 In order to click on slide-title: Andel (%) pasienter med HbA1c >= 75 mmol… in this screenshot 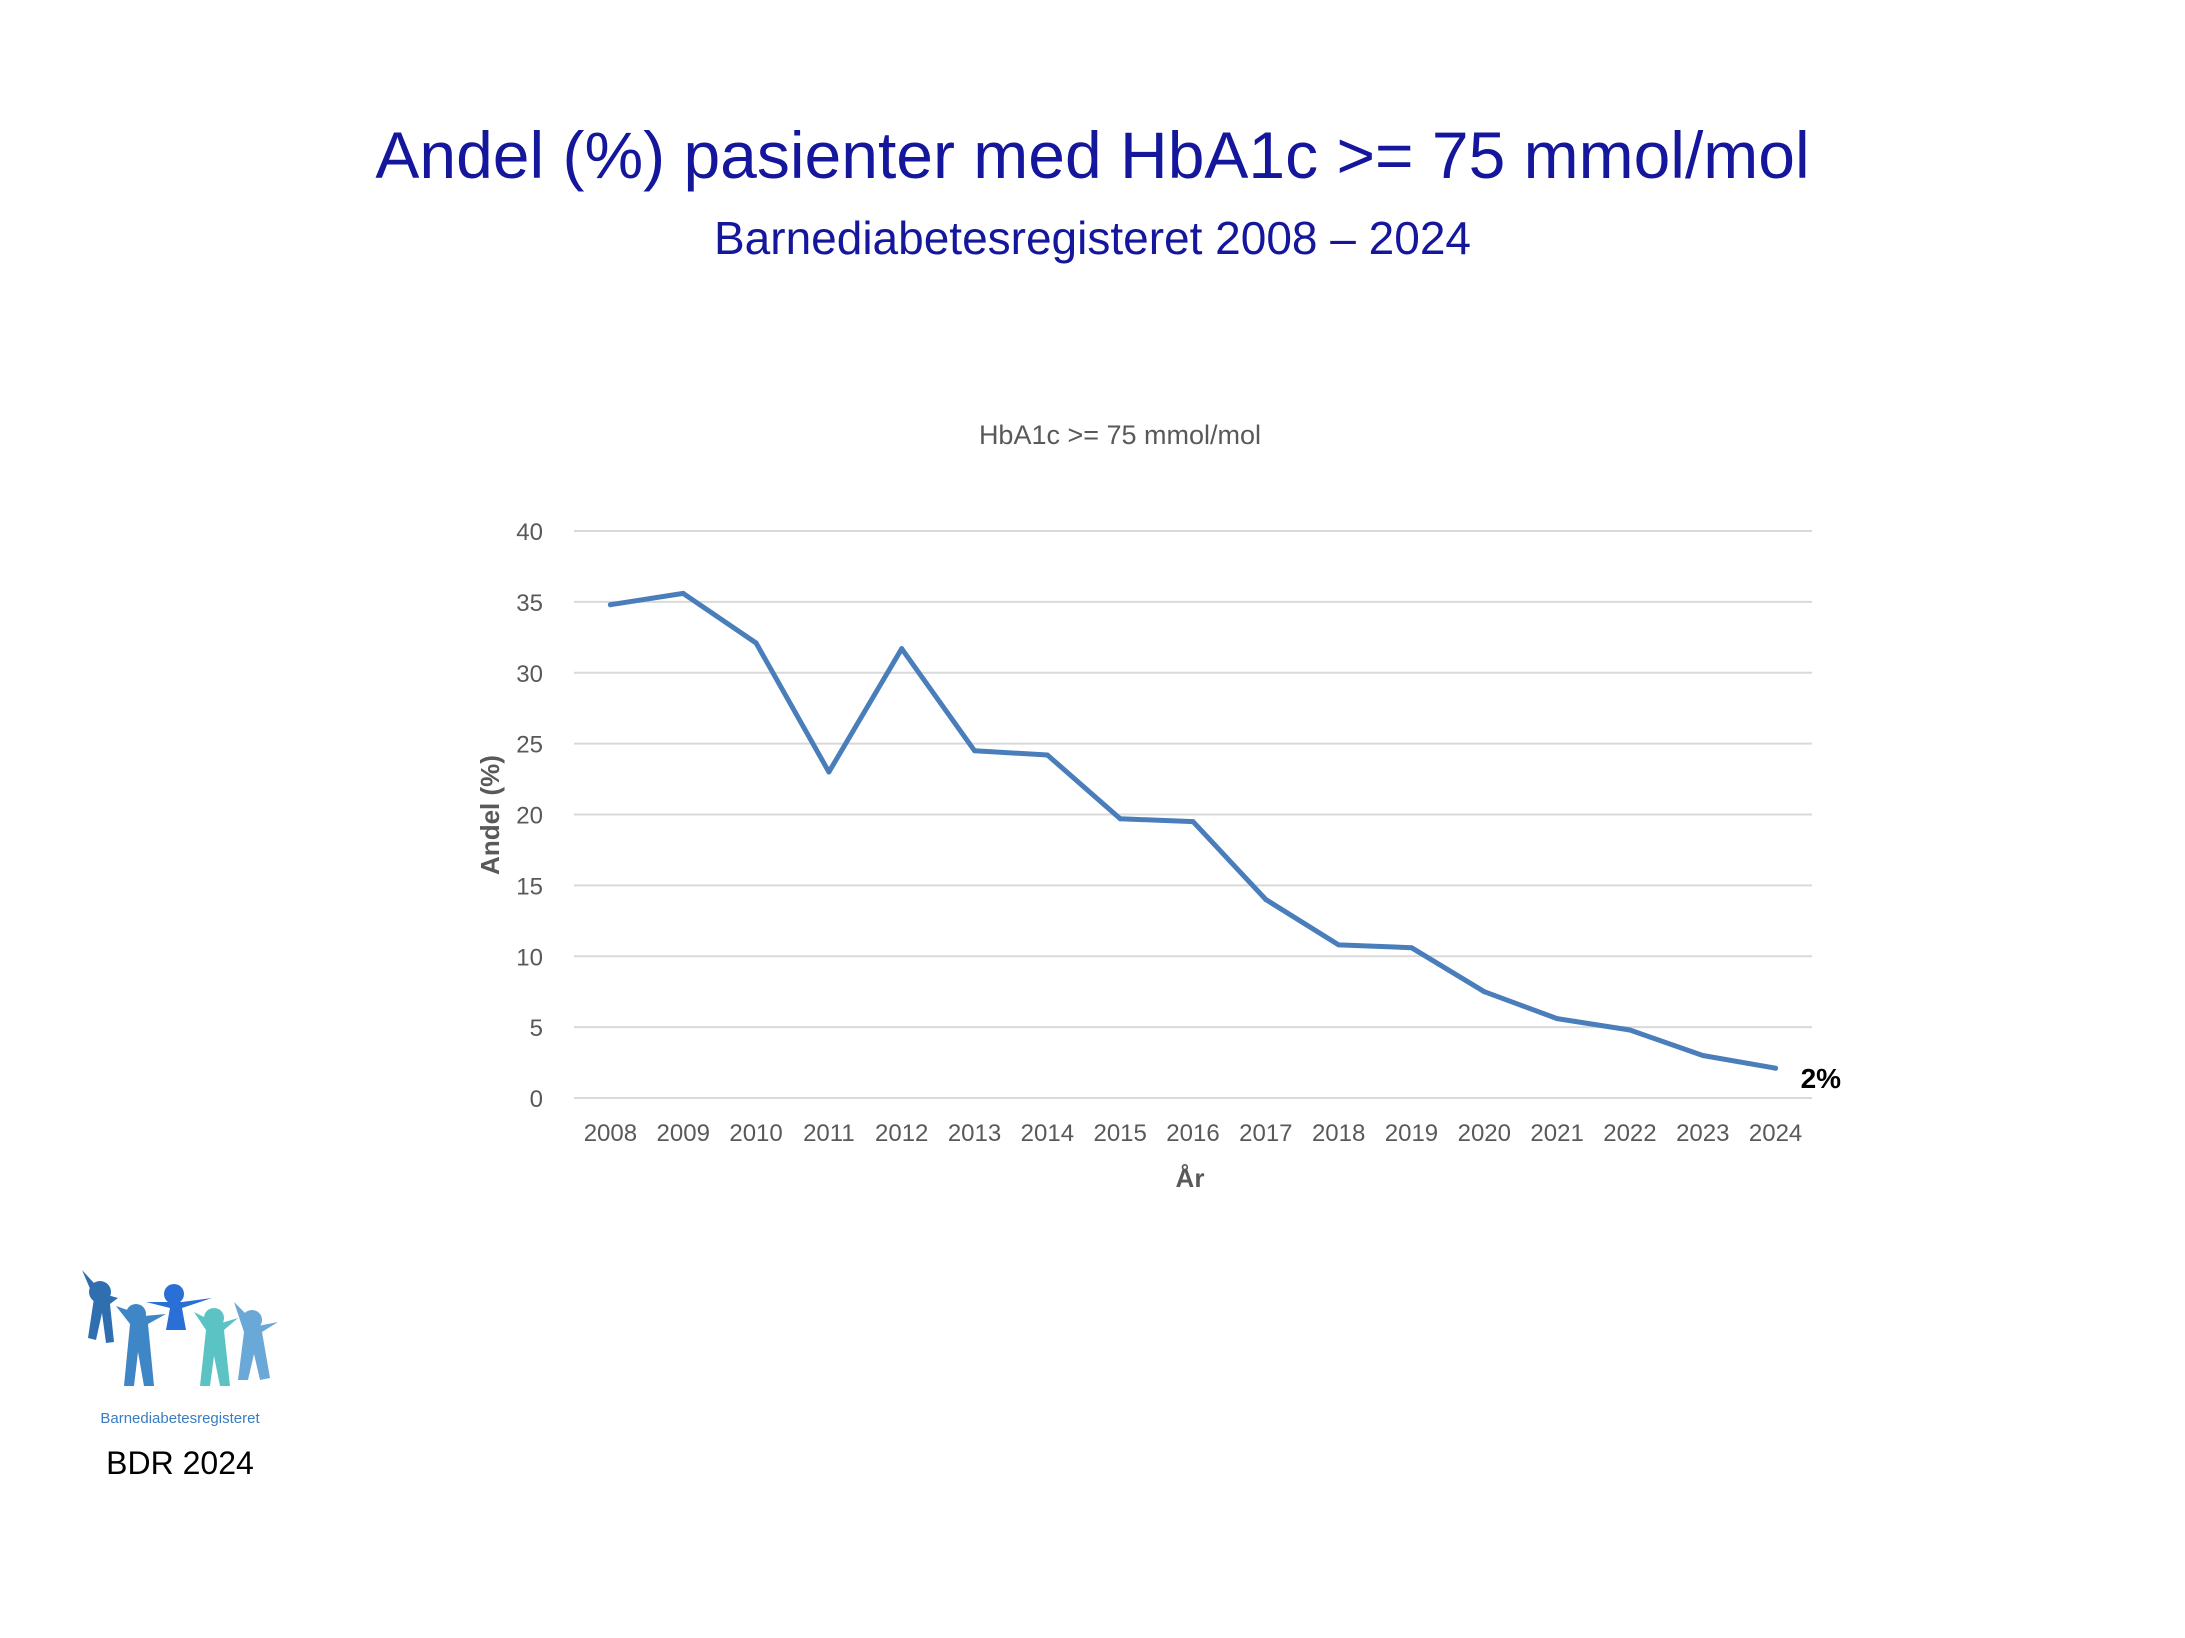, I will do `click(1092, 155)`.